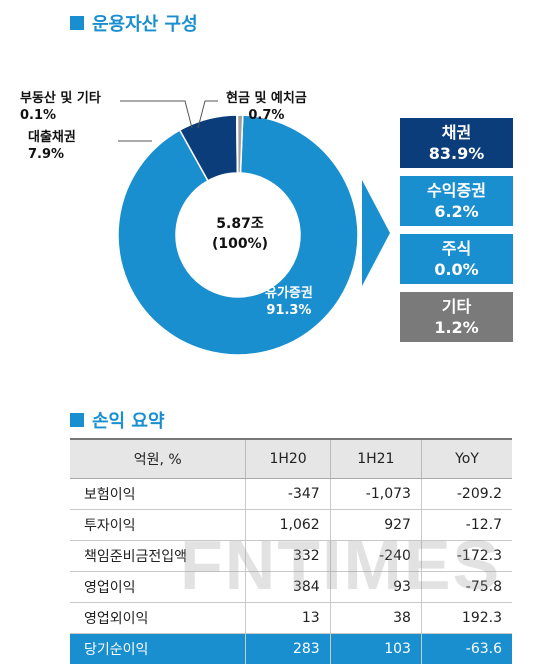  I want to click on watermark: FNTIMES, so click(341, 565).